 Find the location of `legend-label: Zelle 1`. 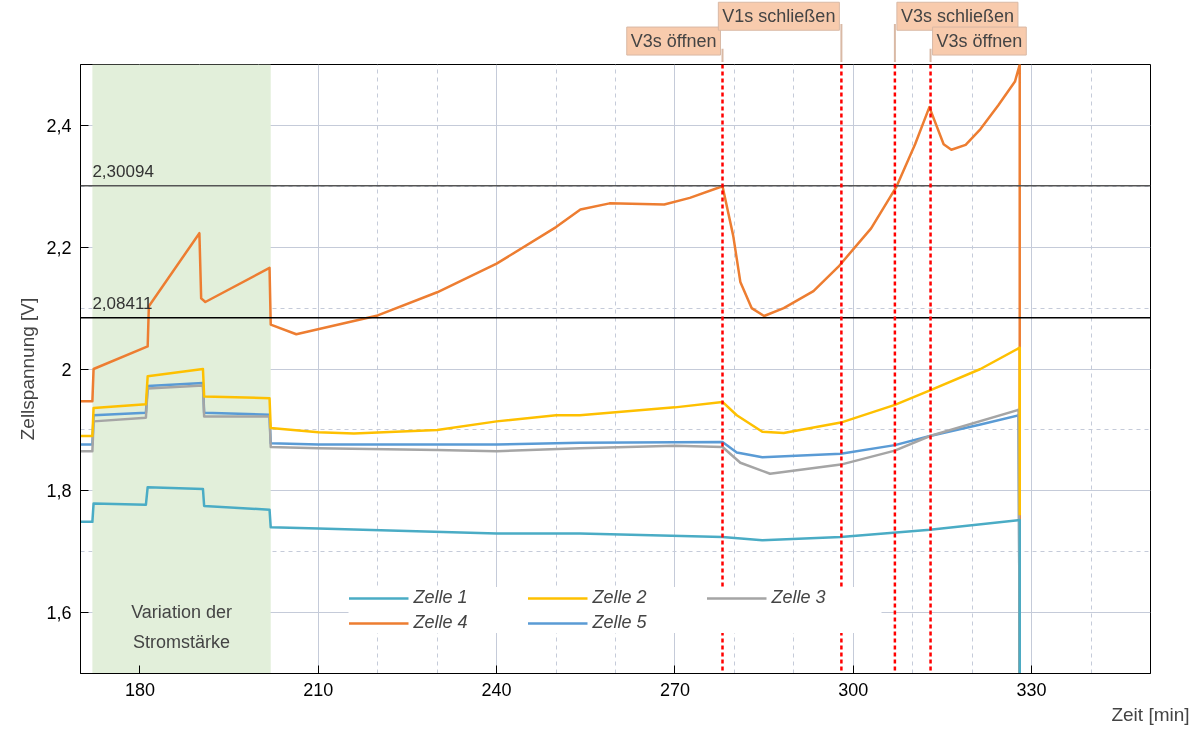

legend-label: Zelle 1 is located at coordinates (441, 597).